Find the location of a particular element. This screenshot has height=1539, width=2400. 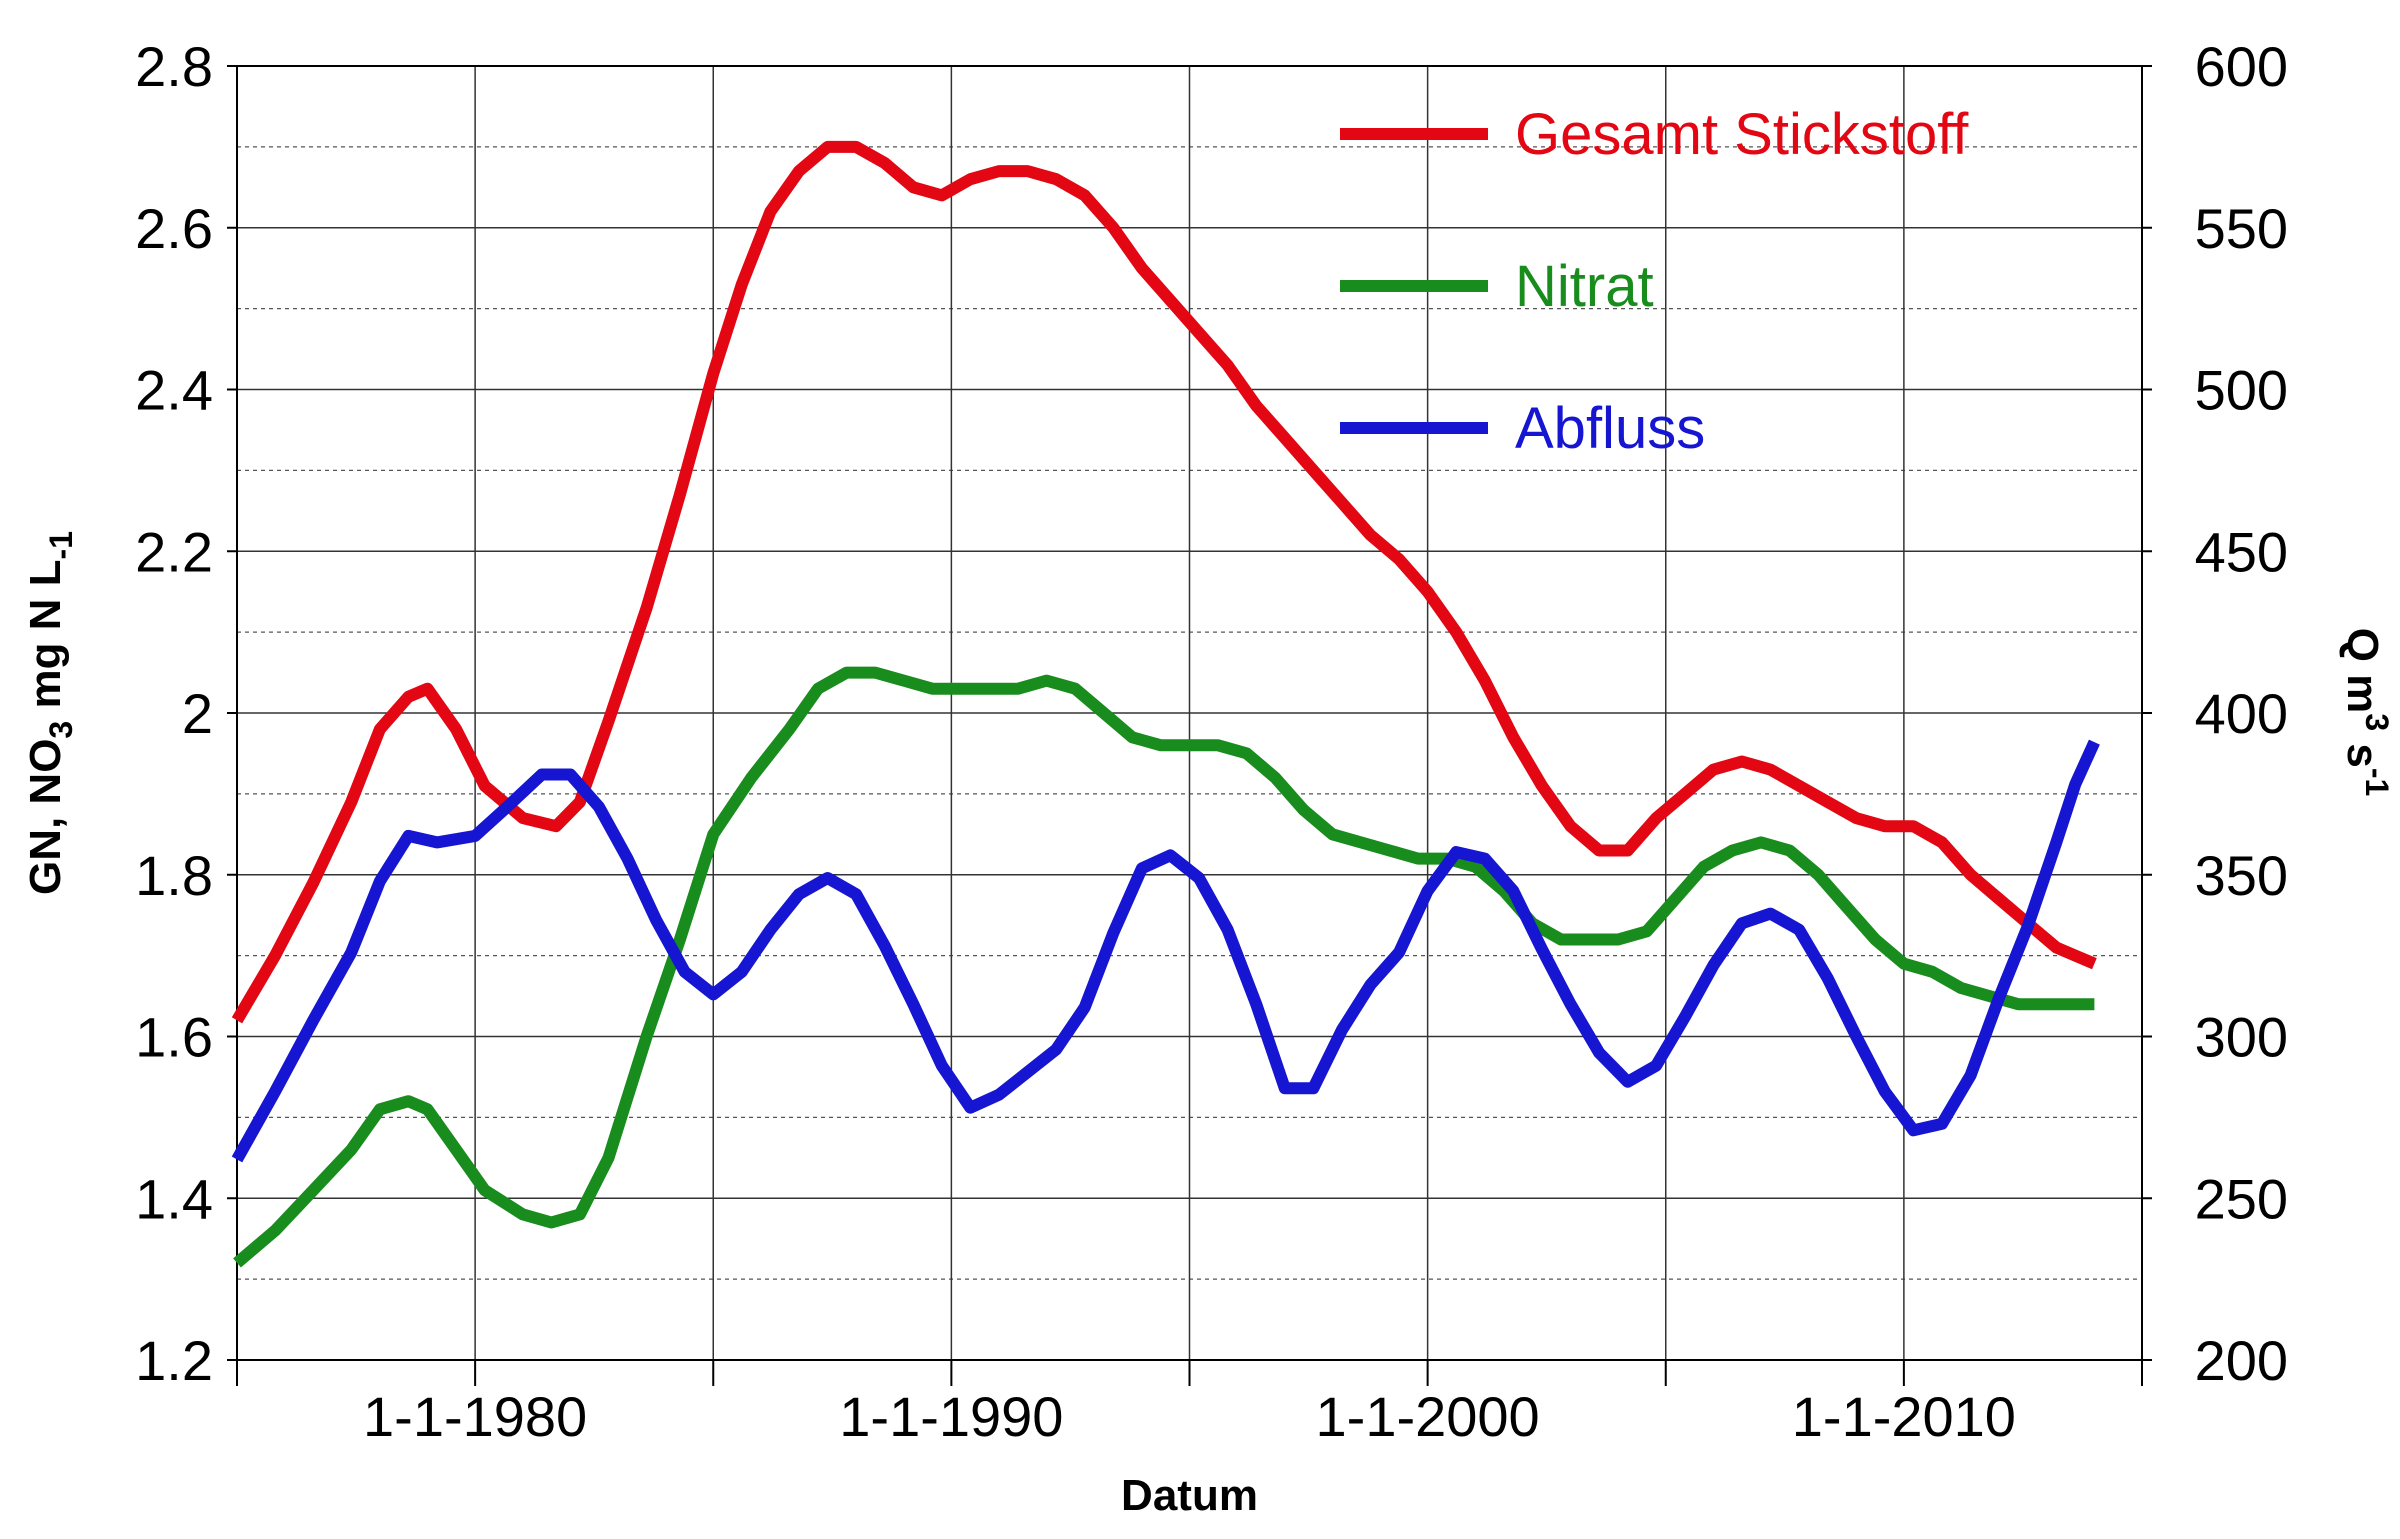

right-y-axis-title: Q m3 s-1 is located at coordinates (2366, 712).